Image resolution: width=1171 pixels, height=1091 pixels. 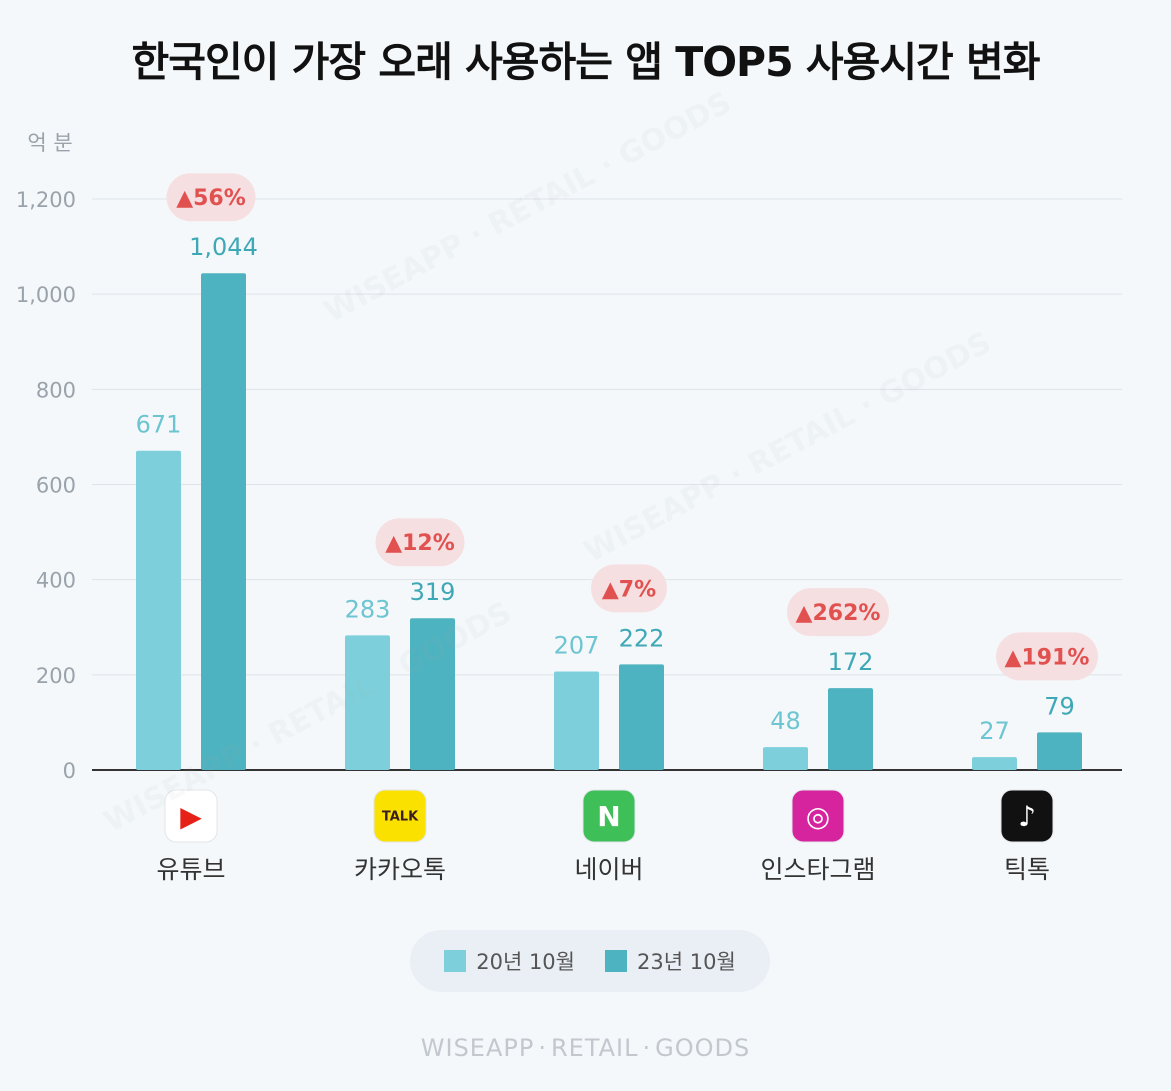 I want to click on naver-icon, so click(x=609, y=816).